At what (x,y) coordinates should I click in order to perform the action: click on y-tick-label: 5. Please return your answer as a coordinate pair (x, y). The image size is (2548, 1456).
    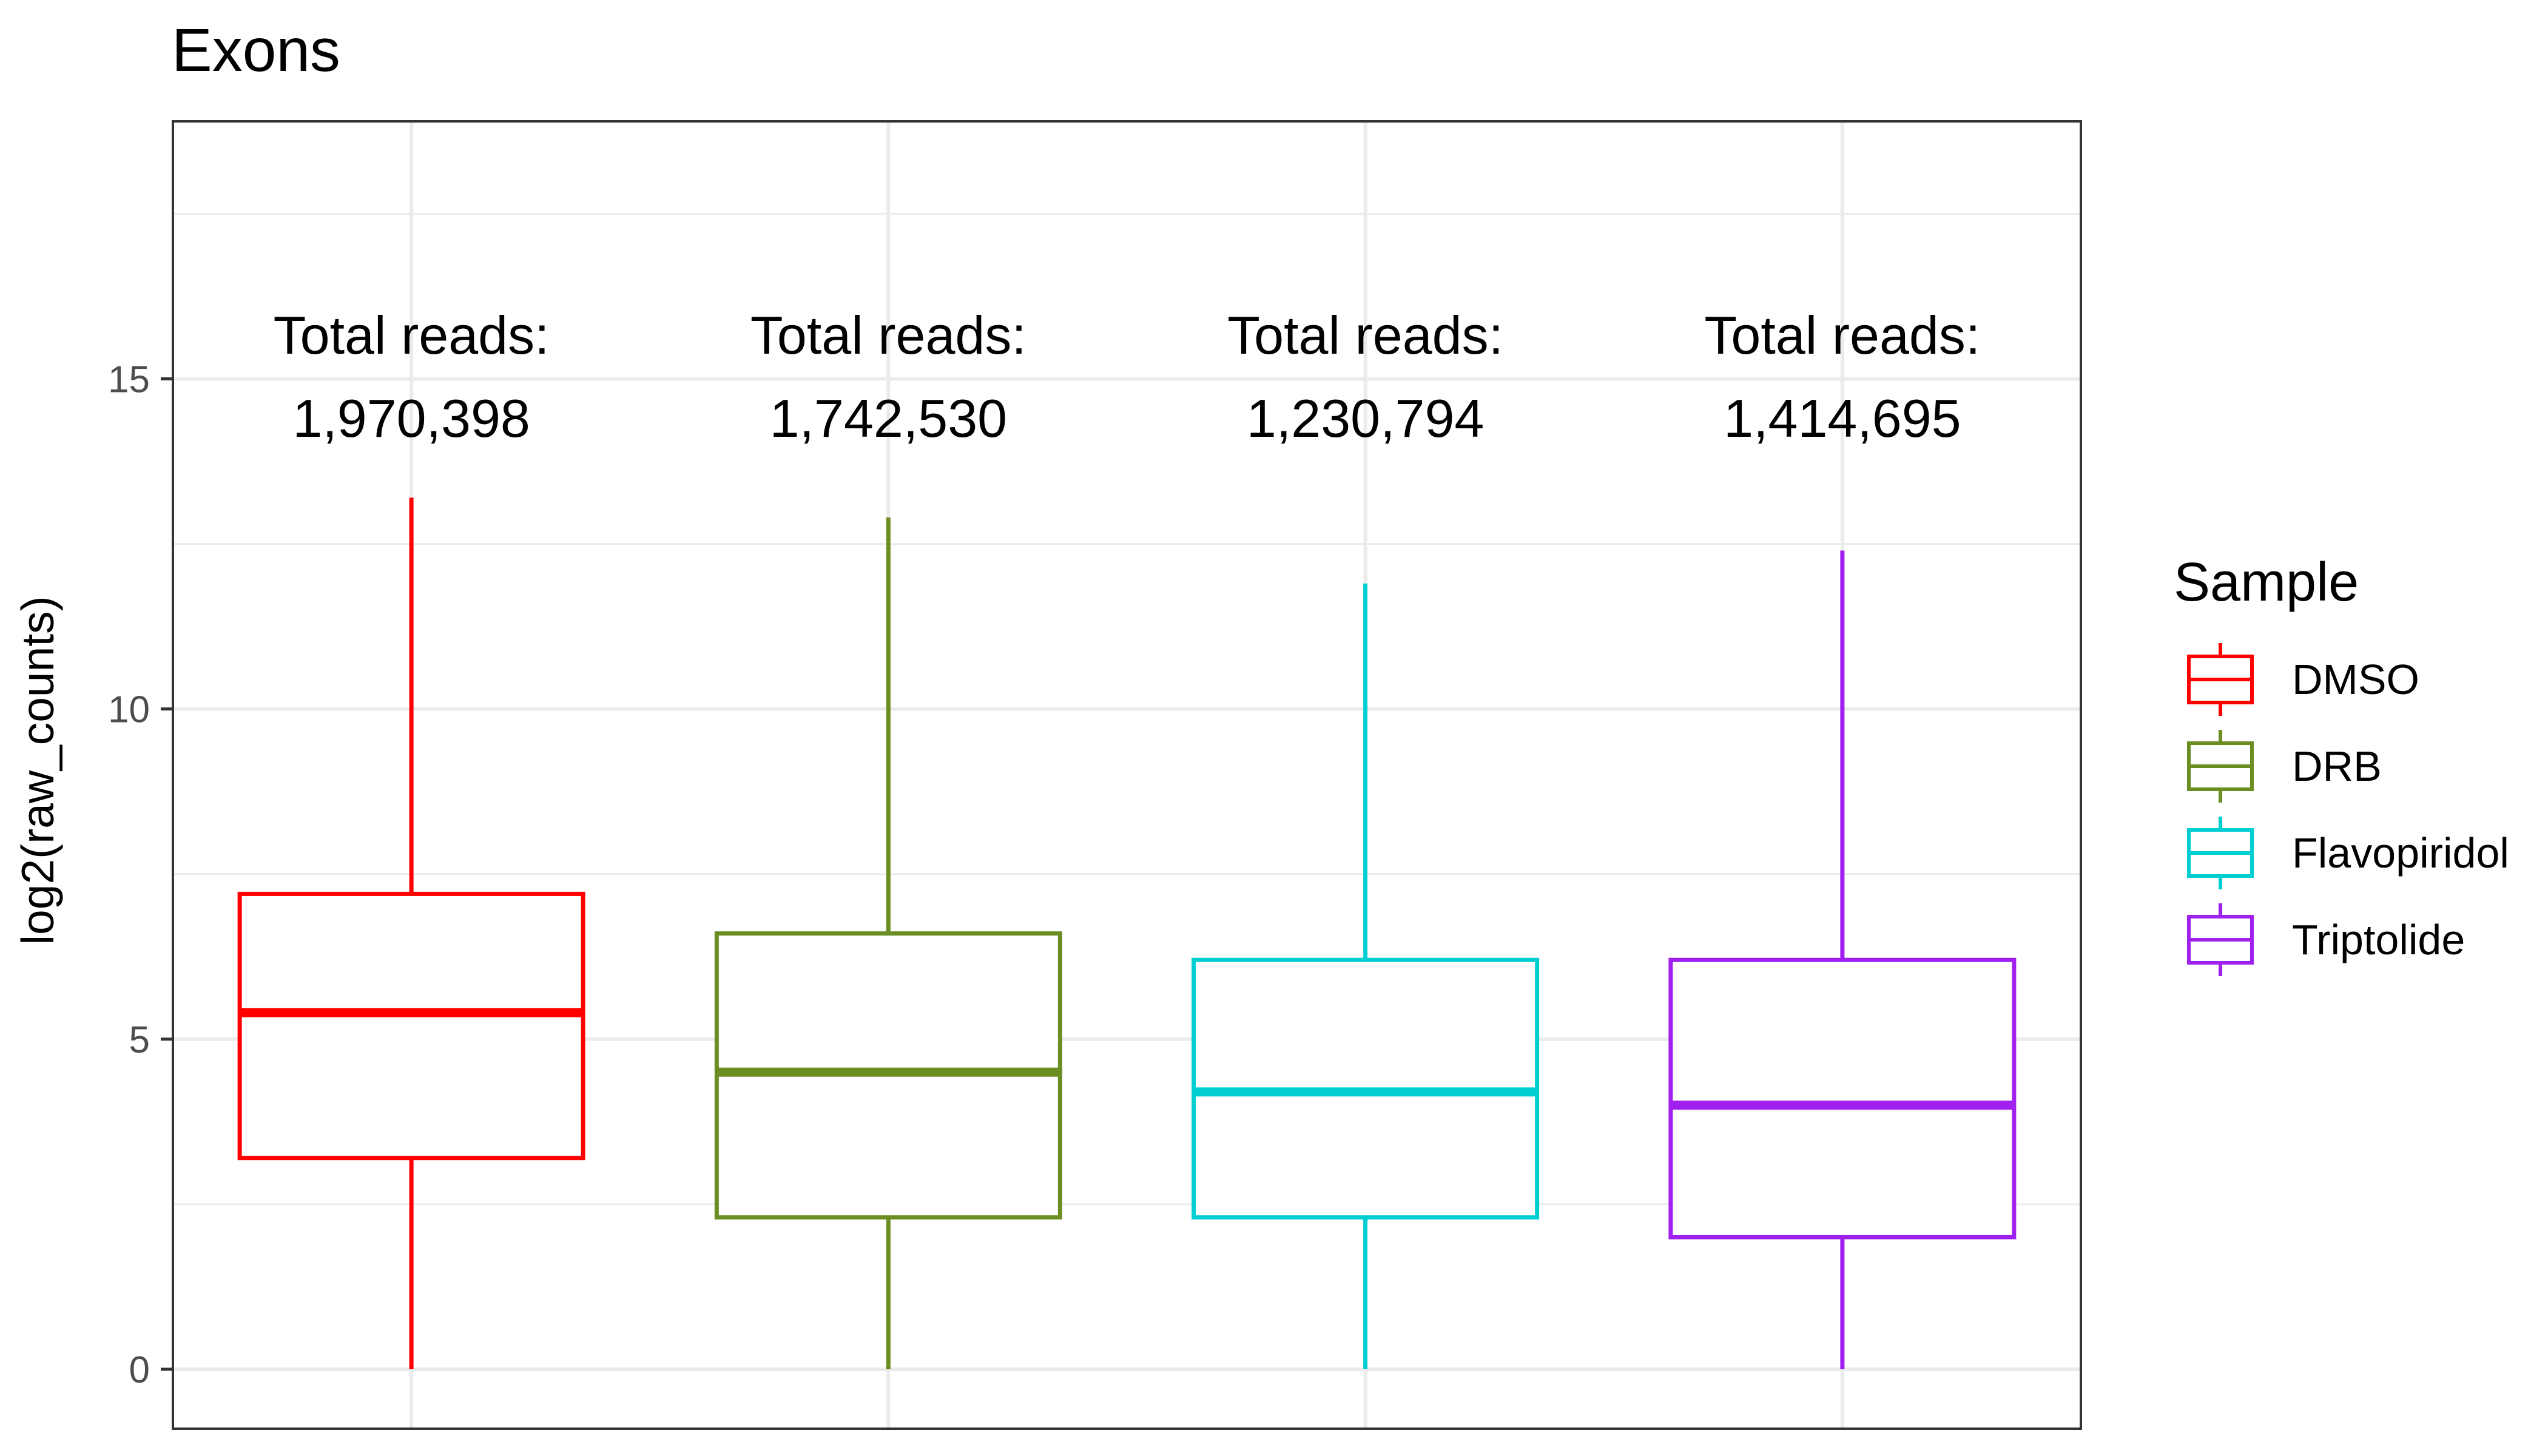
    Looking at the image, I should click on (139, 1040).